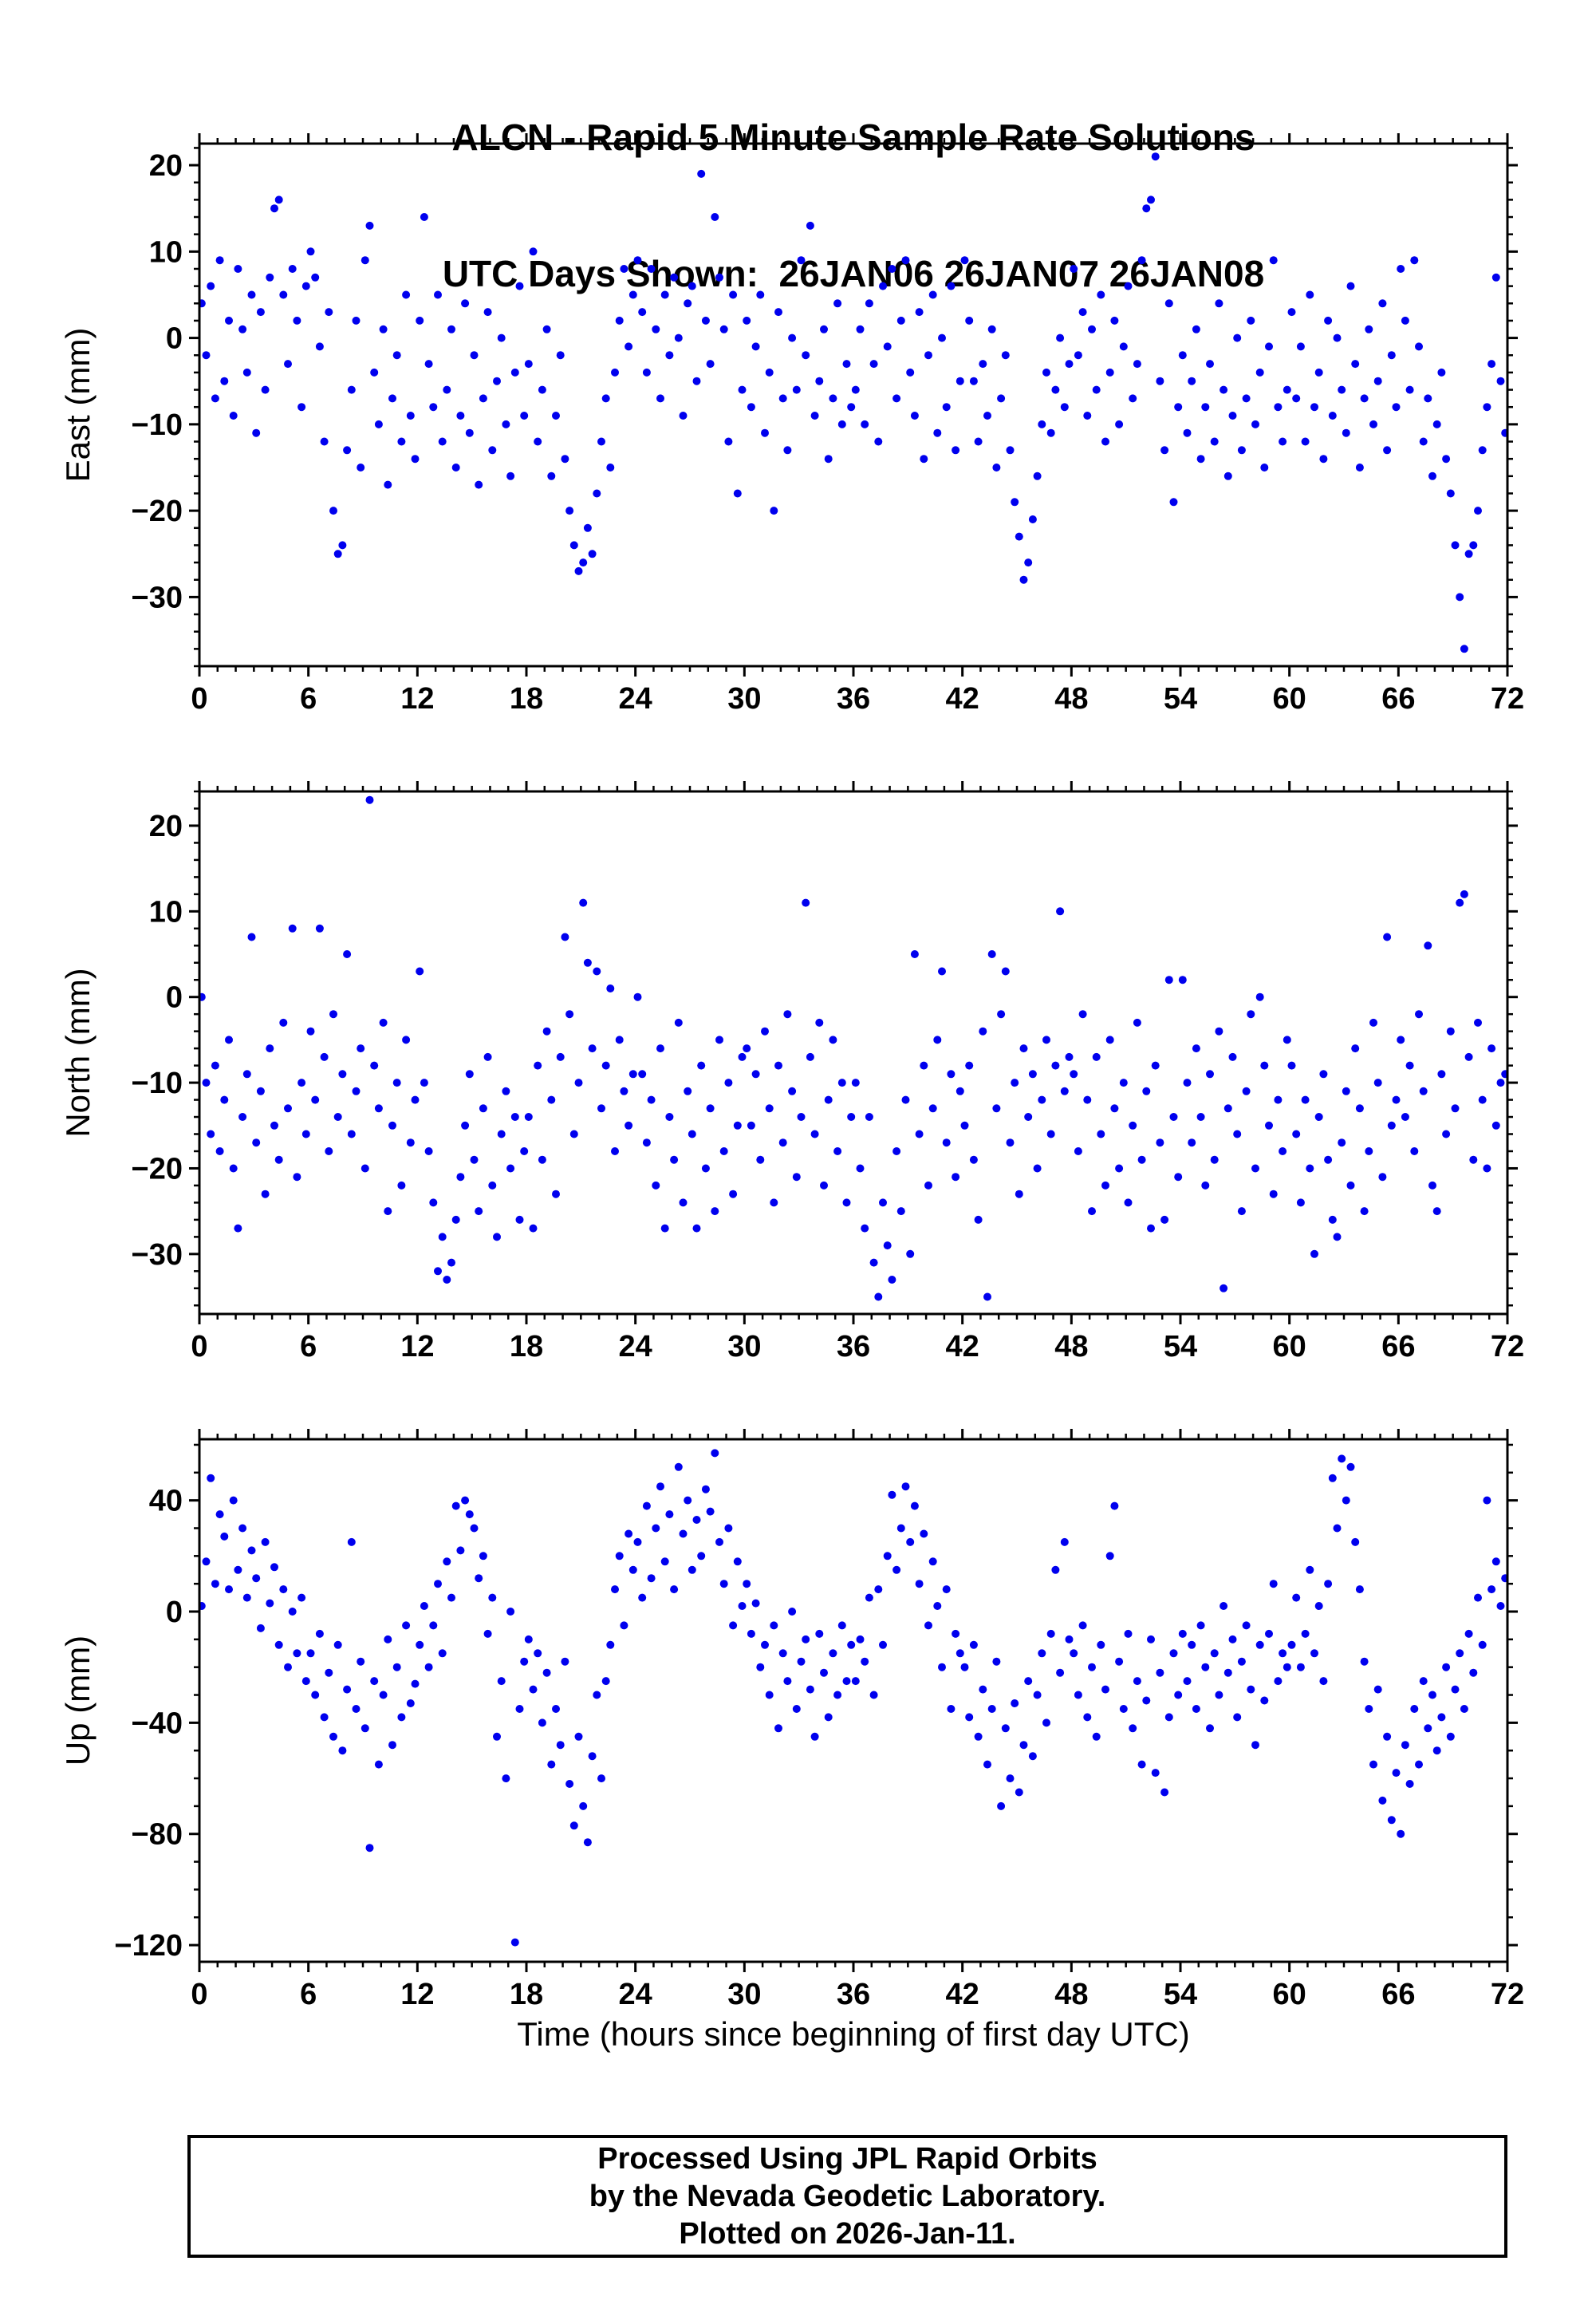 The image size is (1584, 2324). I want to click on svg-text: North (mm), so click(78, 1052).